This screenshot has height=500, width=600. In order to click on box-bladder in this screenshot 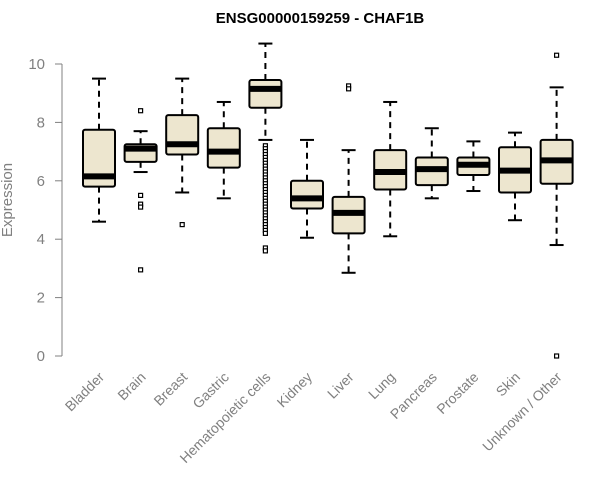, I will do `click(99, 150)`.